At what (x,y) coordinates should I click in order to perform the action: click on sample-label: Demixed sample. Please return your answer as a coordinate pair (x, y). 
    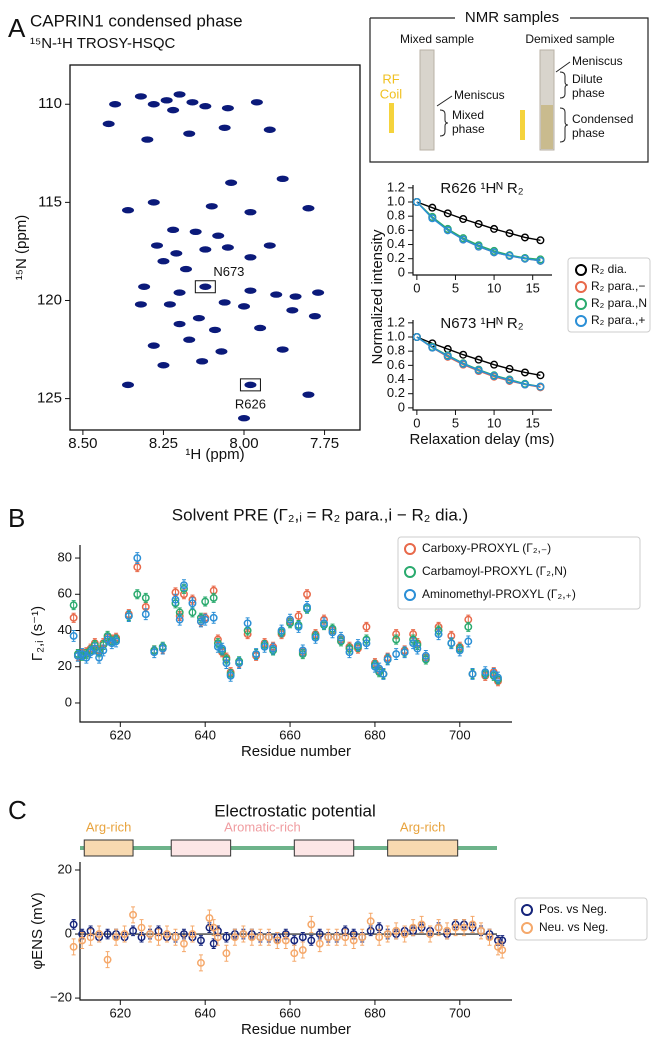
    Looking at the image, I should click on (570, 39).